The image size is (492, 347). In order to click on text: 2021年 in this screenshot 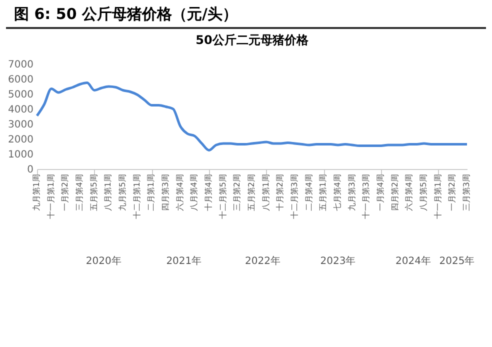, I will do `click(184, 261)`.